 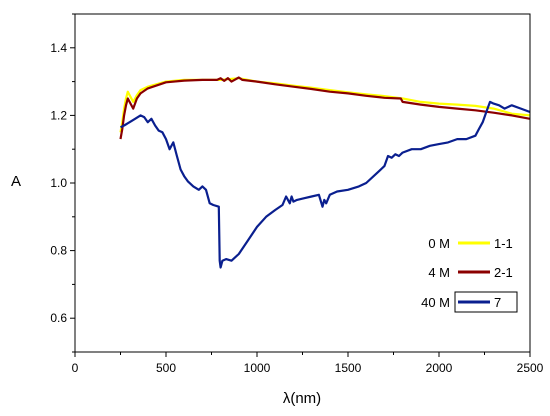 I want to click on legend-item-2-1: 4 M 2-1, so click(x=470, y=272).